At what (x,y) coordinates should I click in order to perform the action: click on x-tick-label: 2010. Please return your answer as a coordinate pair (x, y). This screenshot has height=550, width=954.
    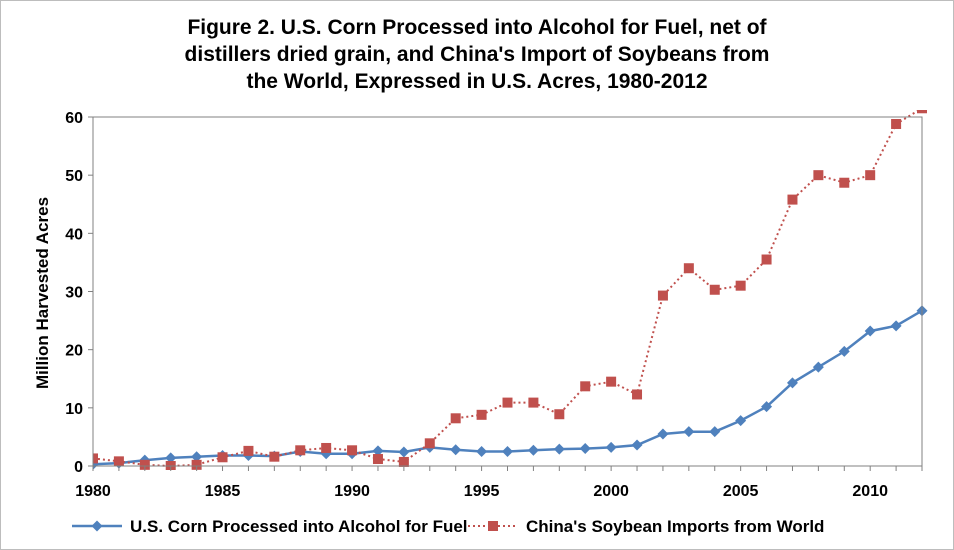
    Looking at the image, I should click on (870, 491).